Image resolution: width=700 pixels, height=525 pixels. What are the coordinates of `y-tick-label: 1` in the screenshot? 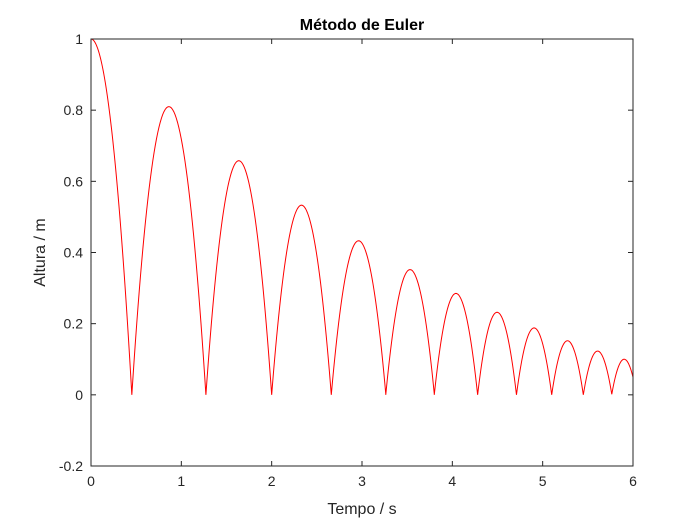 It's located at (79, 39).